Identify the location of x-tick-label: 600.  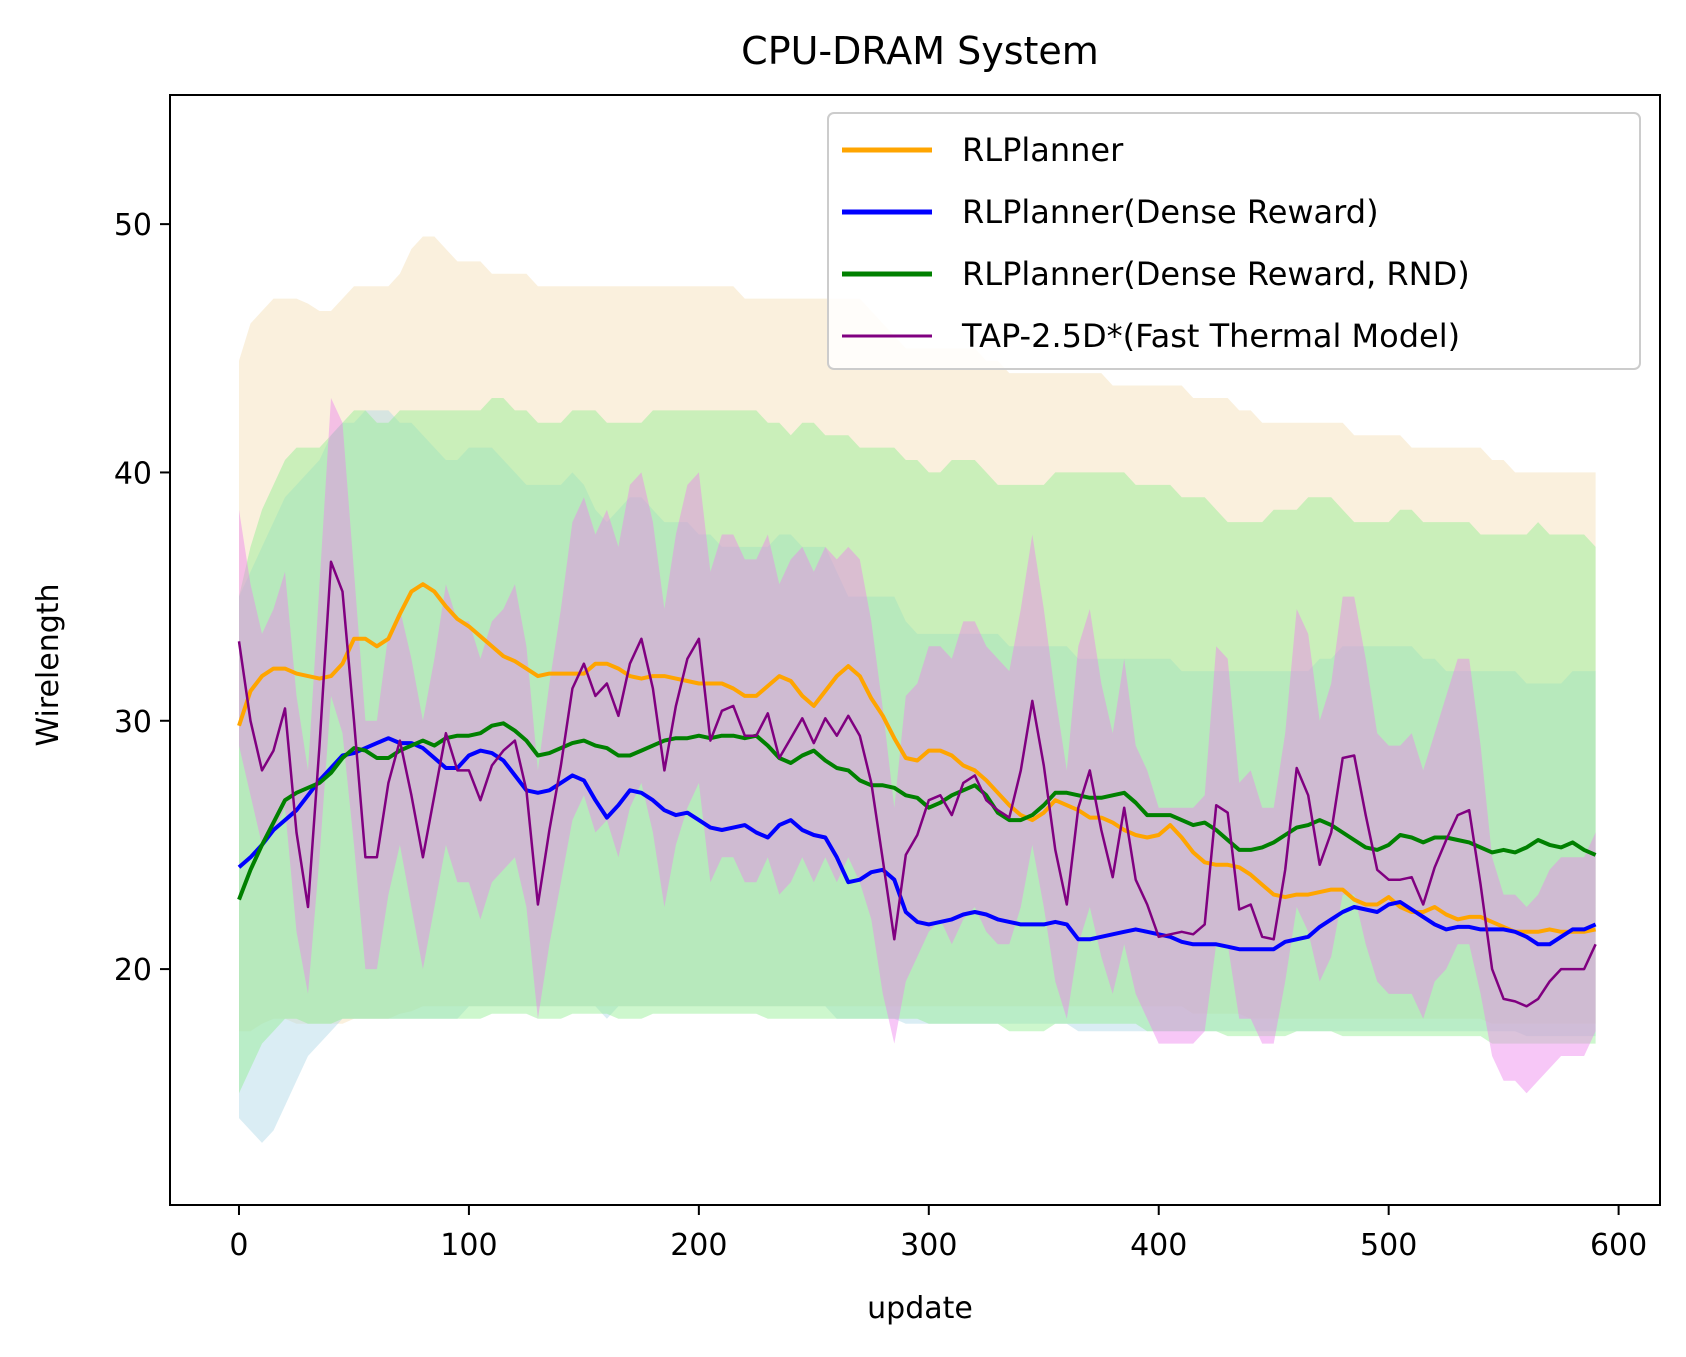
(1618, 1245).